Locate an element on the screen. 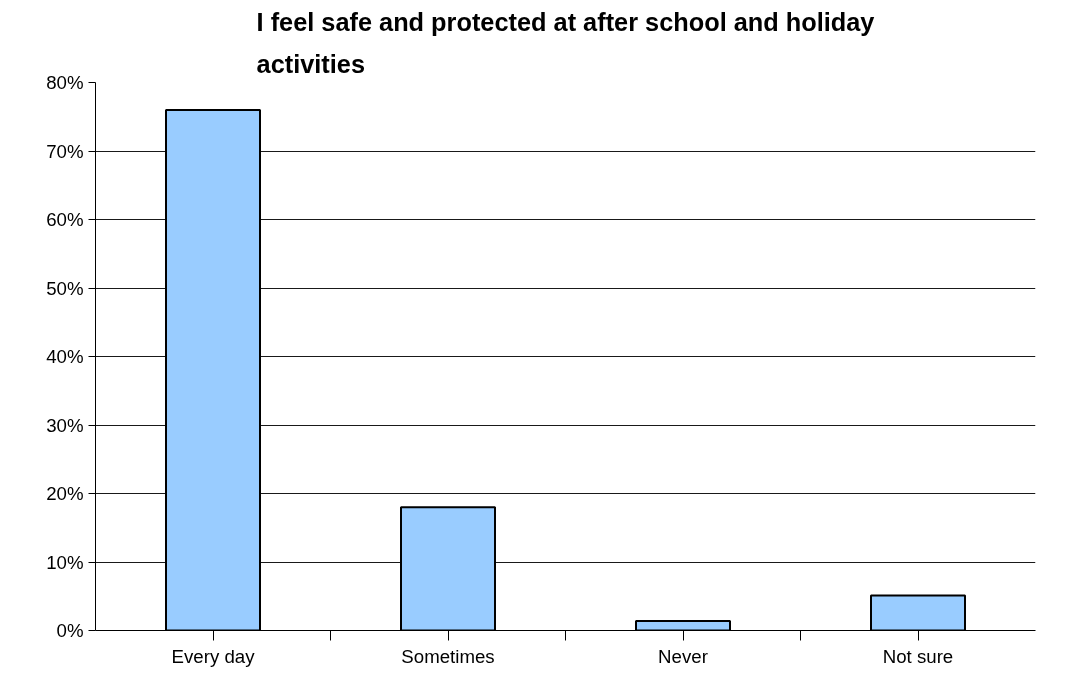 The image size is (1085, 695). y-tick-label: 40% is located at coordinates (65, 356).